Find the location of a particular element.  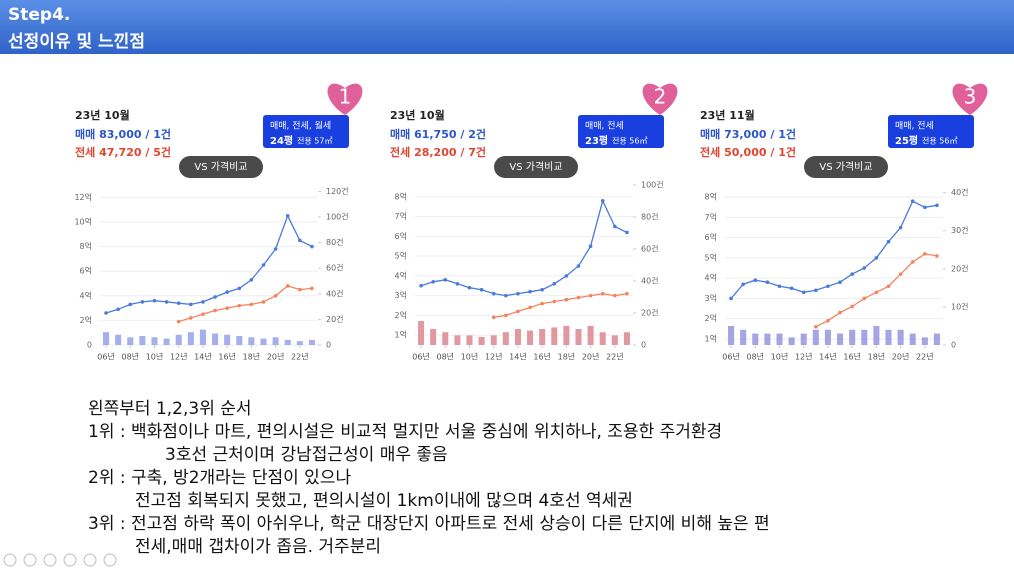

compare: VS 가격비교 is located at coordinates (845, 166).